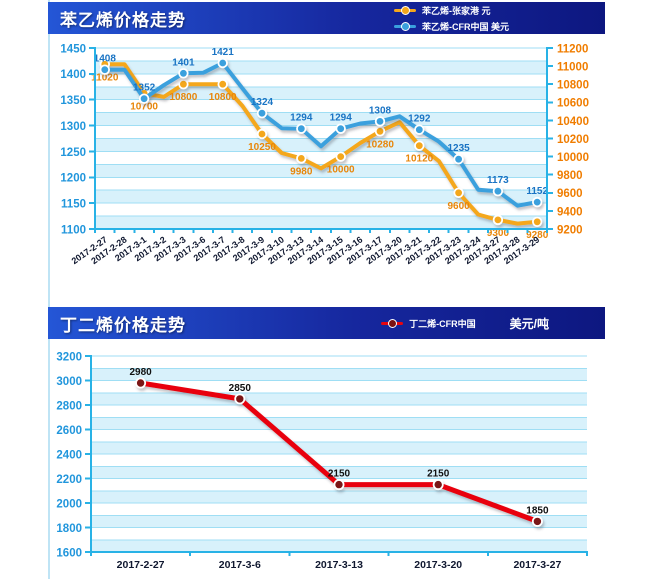 Image resolution: width=646 pixels, height=579 pixels. What do you see at coordinates (73, 230) in the screenshot?
I see `y-axis-tick-label: 1100` at bounding box center [73, 230].